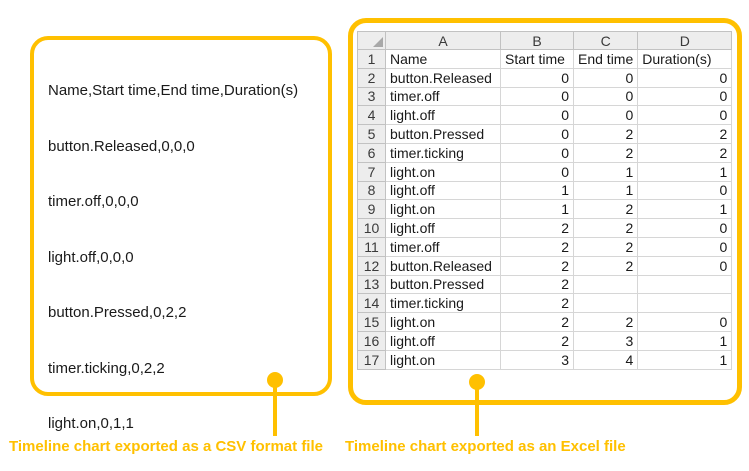 This screenshot has width=749, height=471. Describe the element at coordinates (443, 40) in the screenshot. I see `column-header-a: A` at that location.